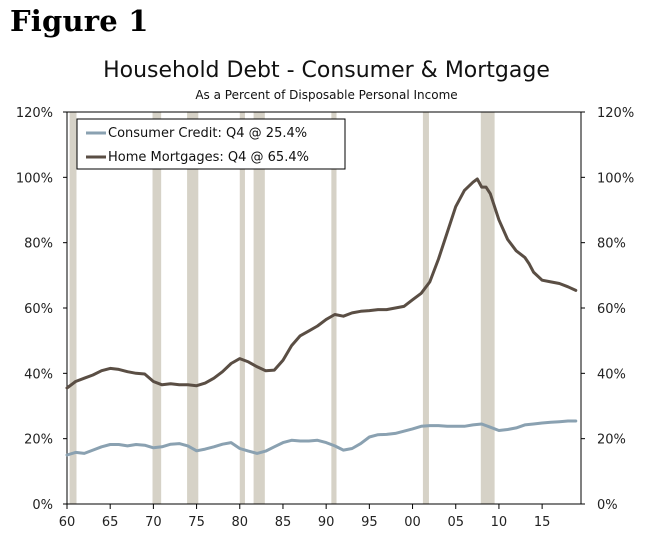  I want to click on legend-box, so click(211, 144).